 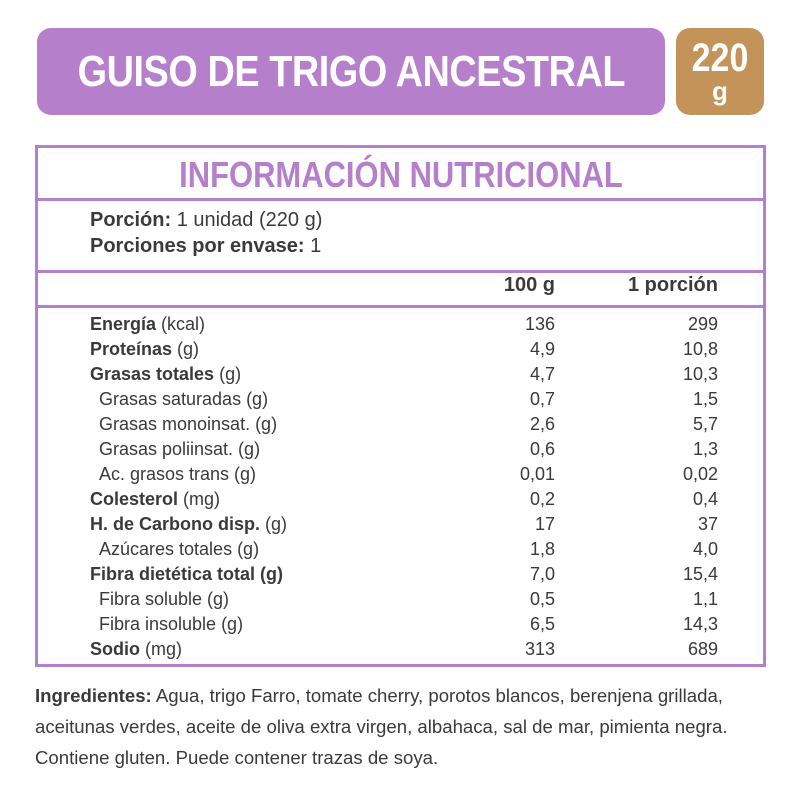 What do you see at coordinates (131, 220) in the screenshot?
I see `portion-label: Porción:` at bounding box center [131, 220].